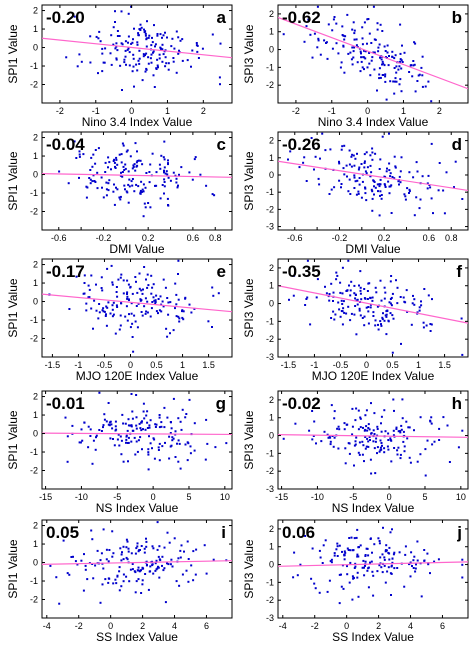 The height and width of the screenshot is (651, 474). Describe the element at coordinates (296, 111) in the screenshot. I see `x-tick-label: -2` at that location.